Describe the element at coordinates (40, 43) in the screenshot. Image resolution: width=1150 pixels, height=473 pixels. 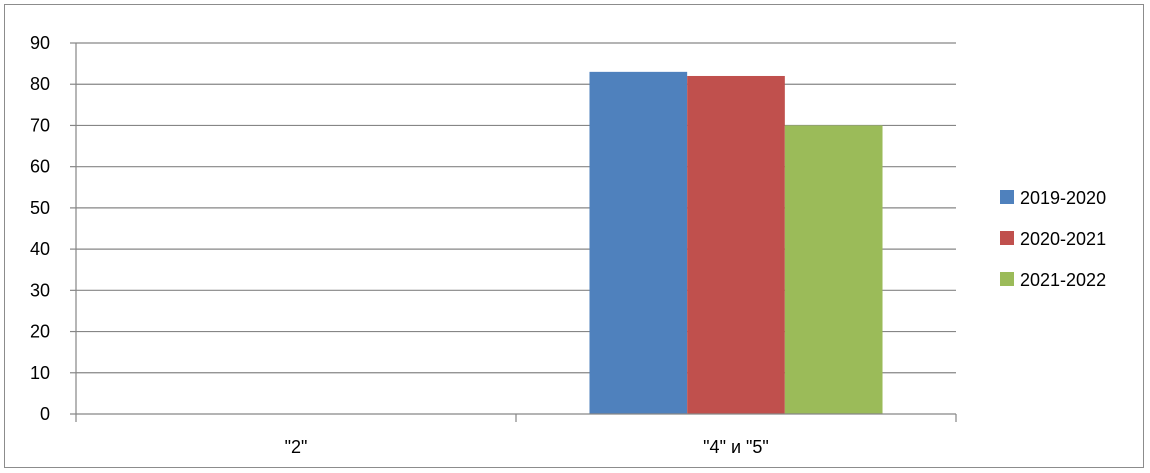
I see `y-tick-label: 90` at that location.